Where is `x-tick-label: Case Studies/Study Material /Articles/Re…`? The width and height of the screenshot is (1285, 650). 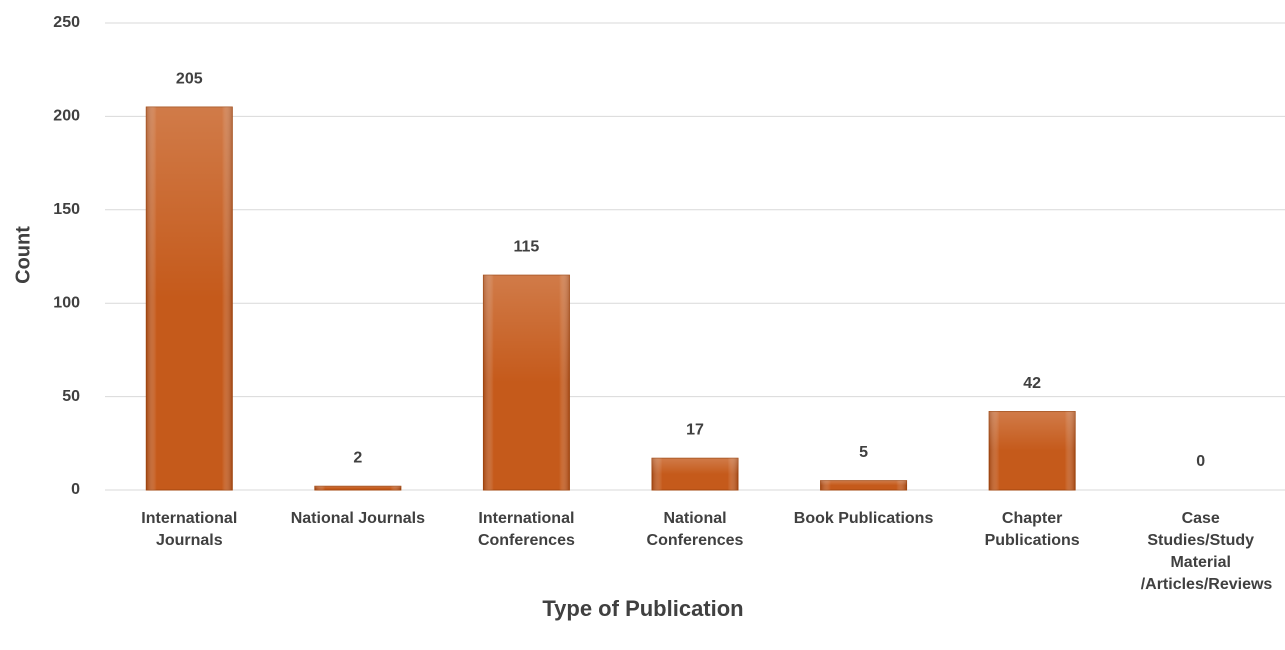
x-tick-label: Case Studies/Study Material /Articles/Re… is located at coordinates (1206, 551).